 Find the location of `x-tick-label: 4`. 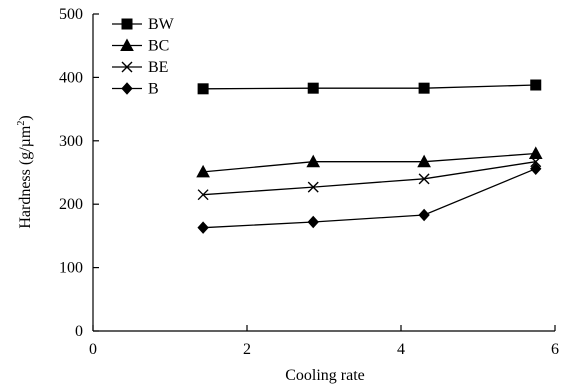

x-tick-label: 4 is located at coordinates (401, 349).